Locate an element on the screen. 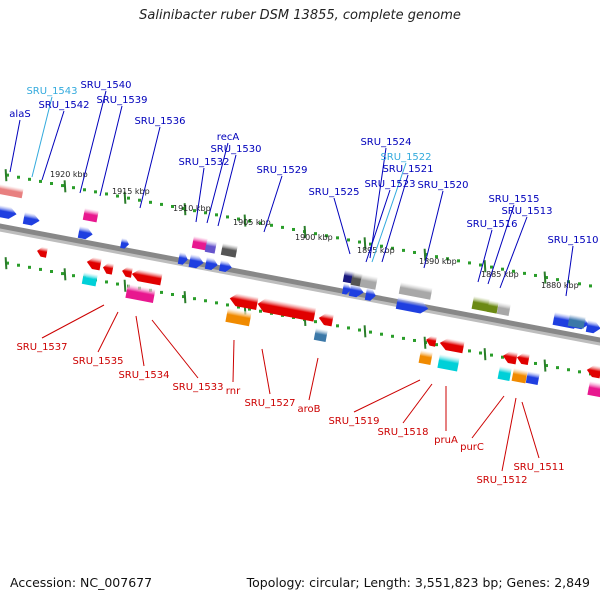 The width and height of the screenshot is (600, 600). scale-label: 1885 kbp is located at coordinates (500, 274).